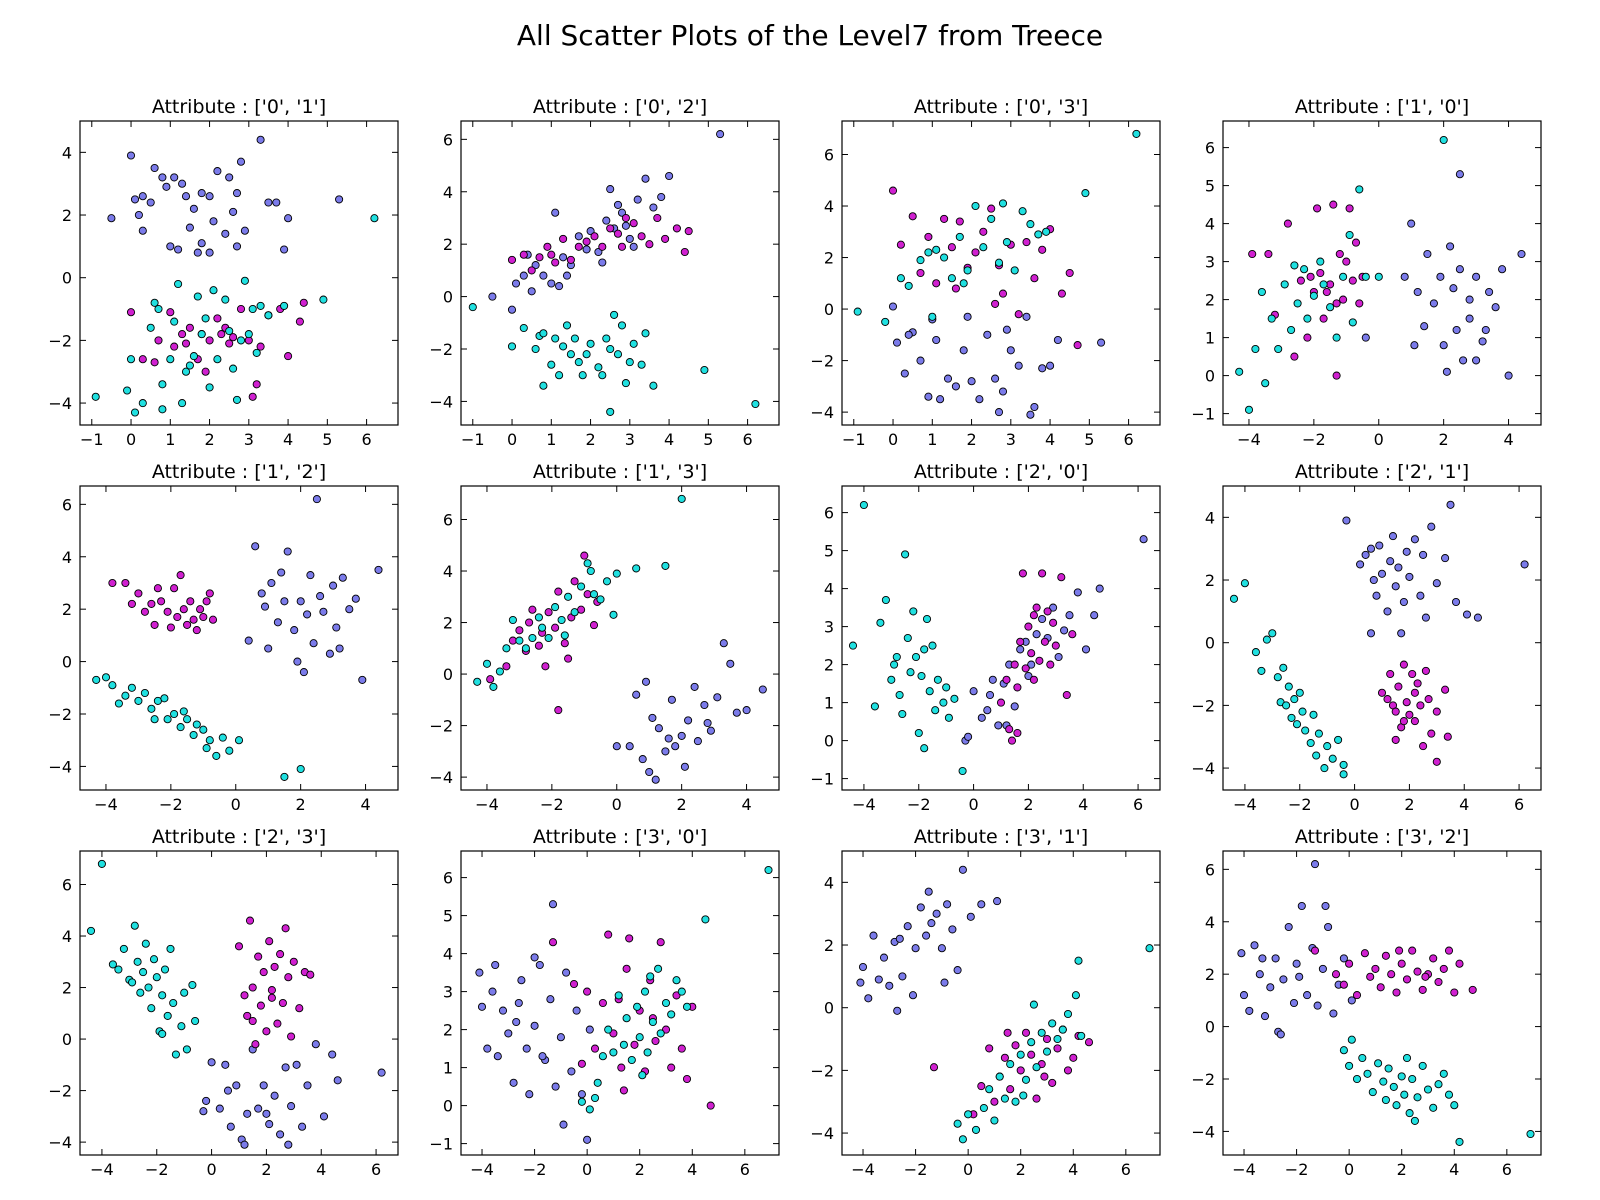  Describe the element at coordinates (441, 1144) in the screenshot. I see `y-tick-label: −1` at that location.